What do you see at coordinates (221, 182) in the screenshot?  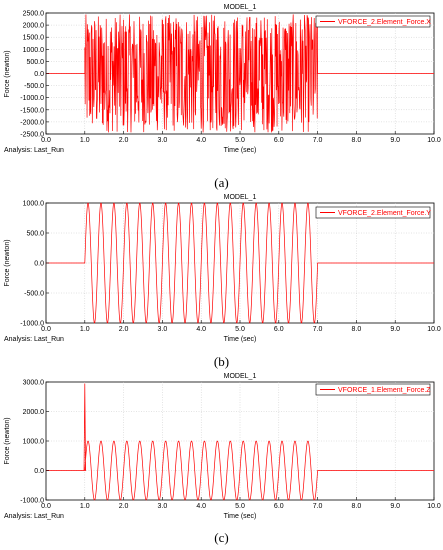 I see `figure-label-a: (a)` at bounding box center [221, 182].